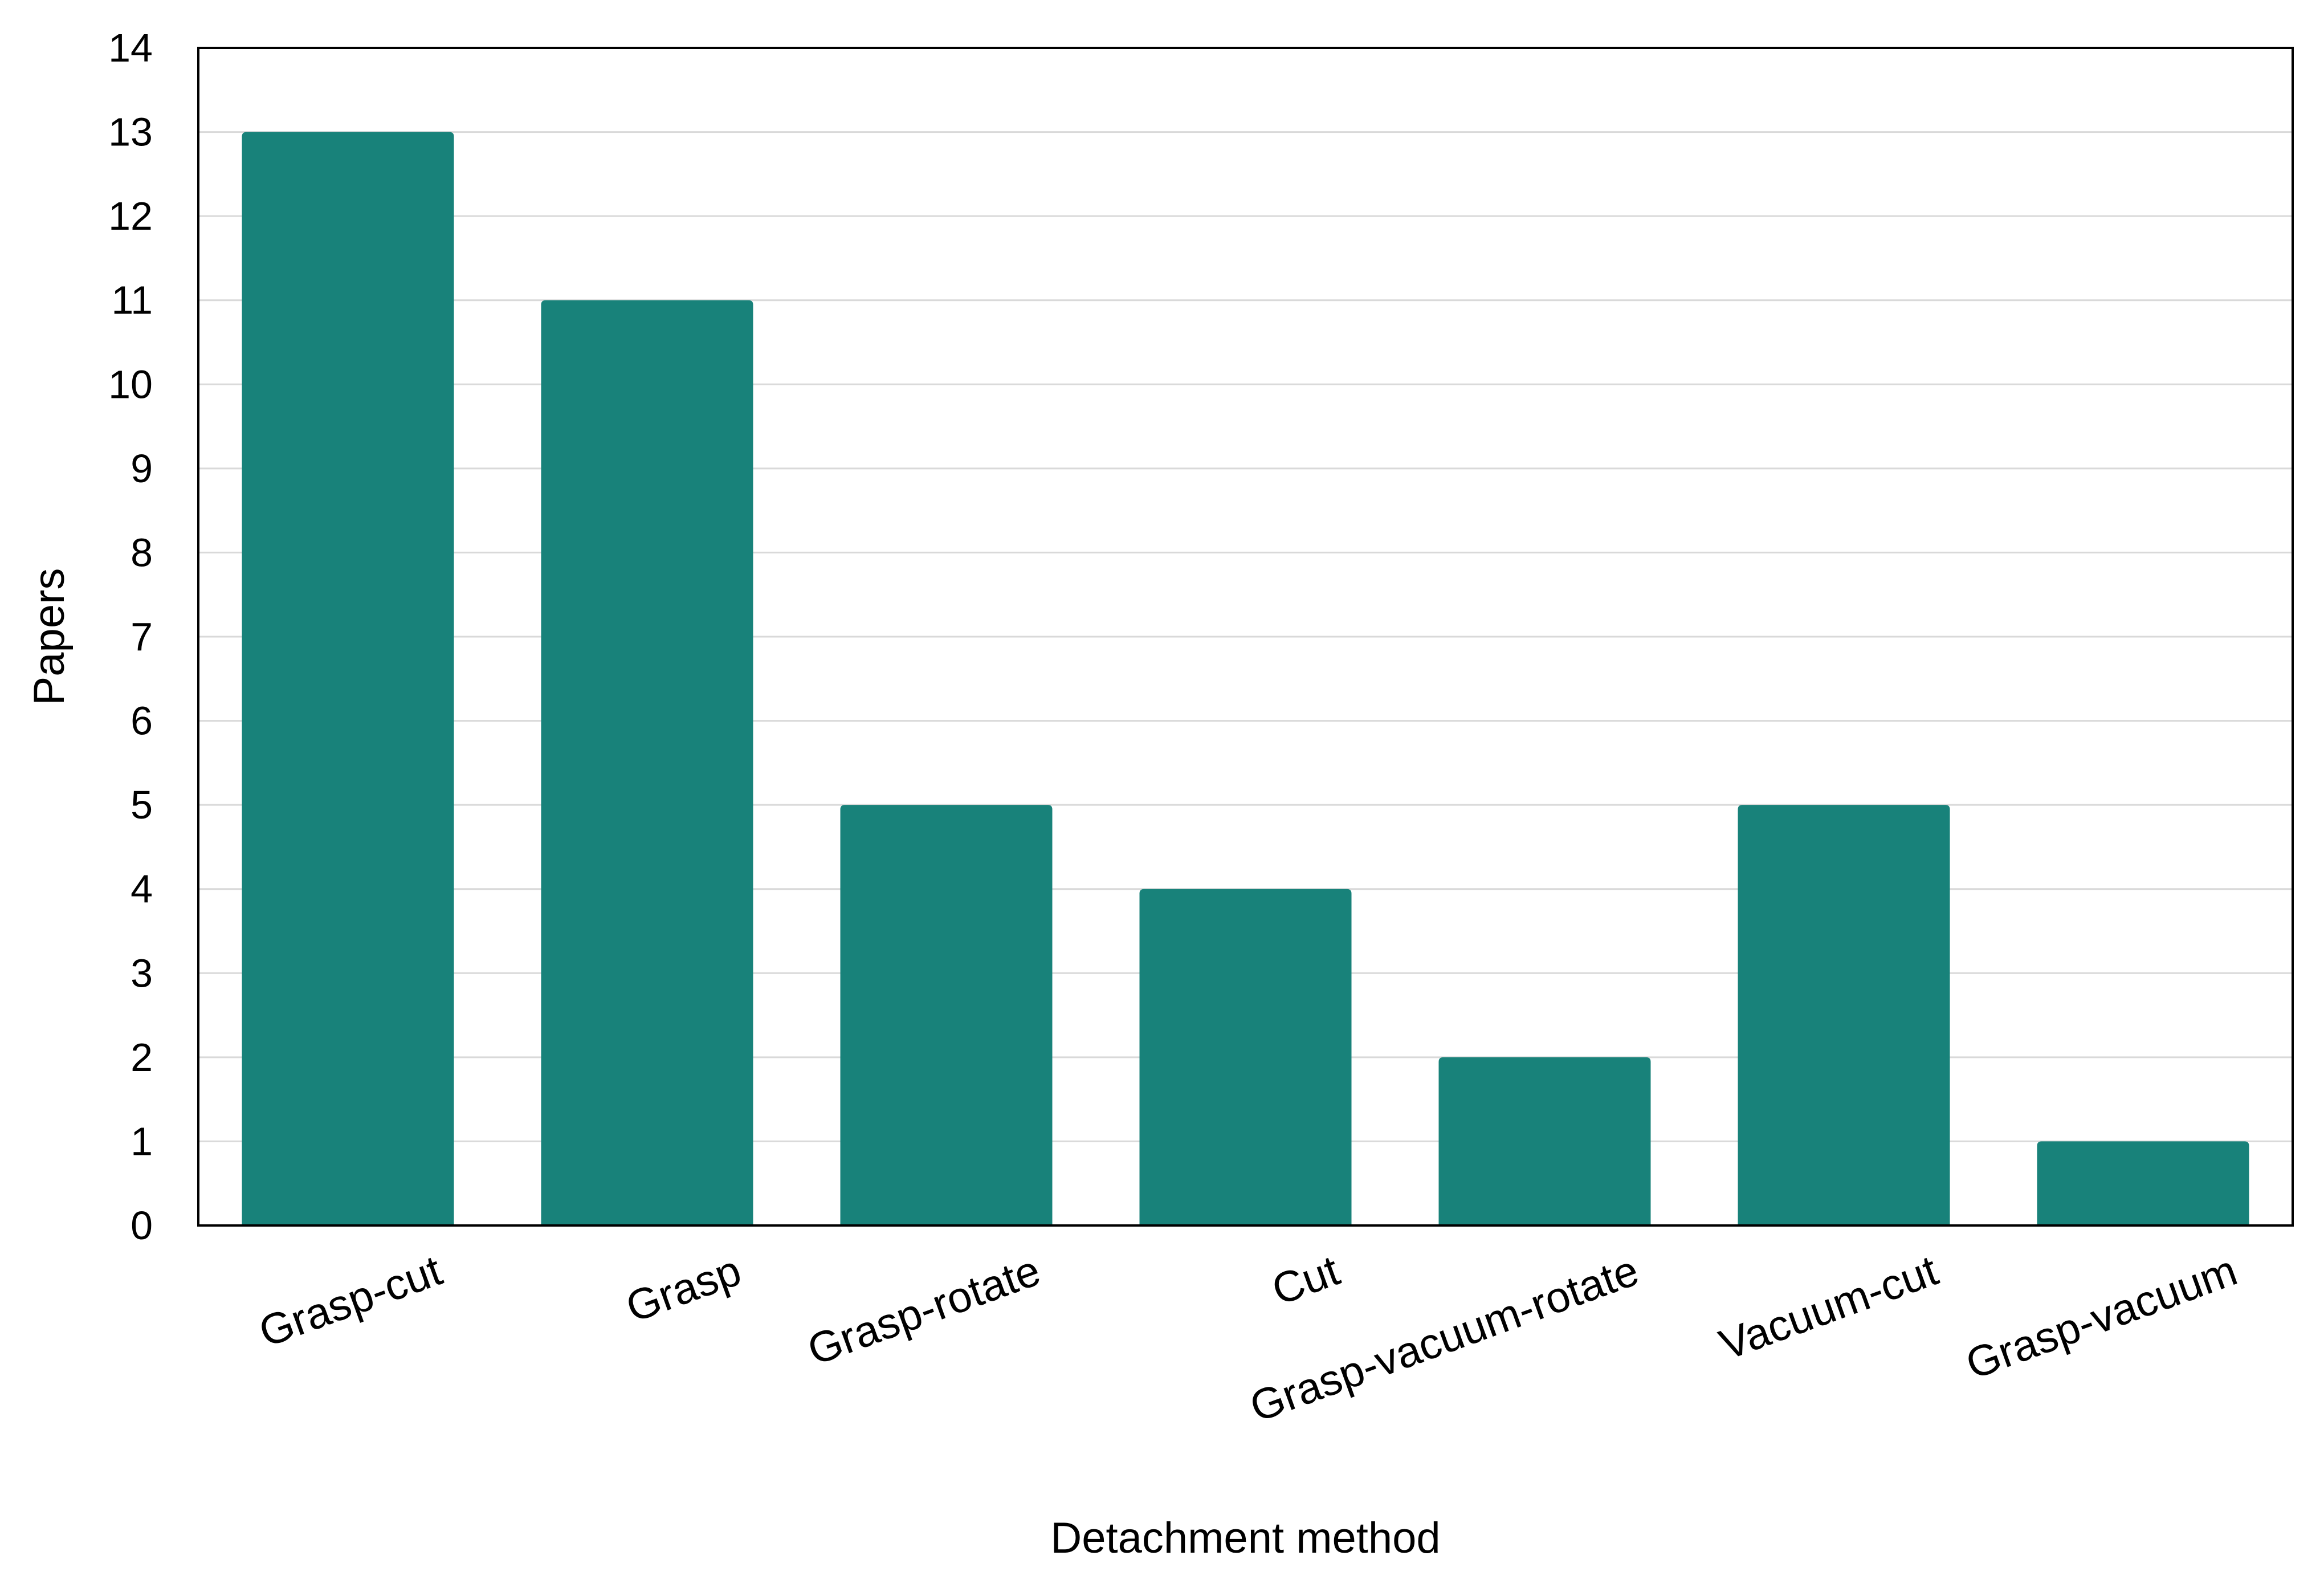  Describe the element at coordinates (684, 1289) in the screenshot. I see `x-category-label: Grasp` at that location.